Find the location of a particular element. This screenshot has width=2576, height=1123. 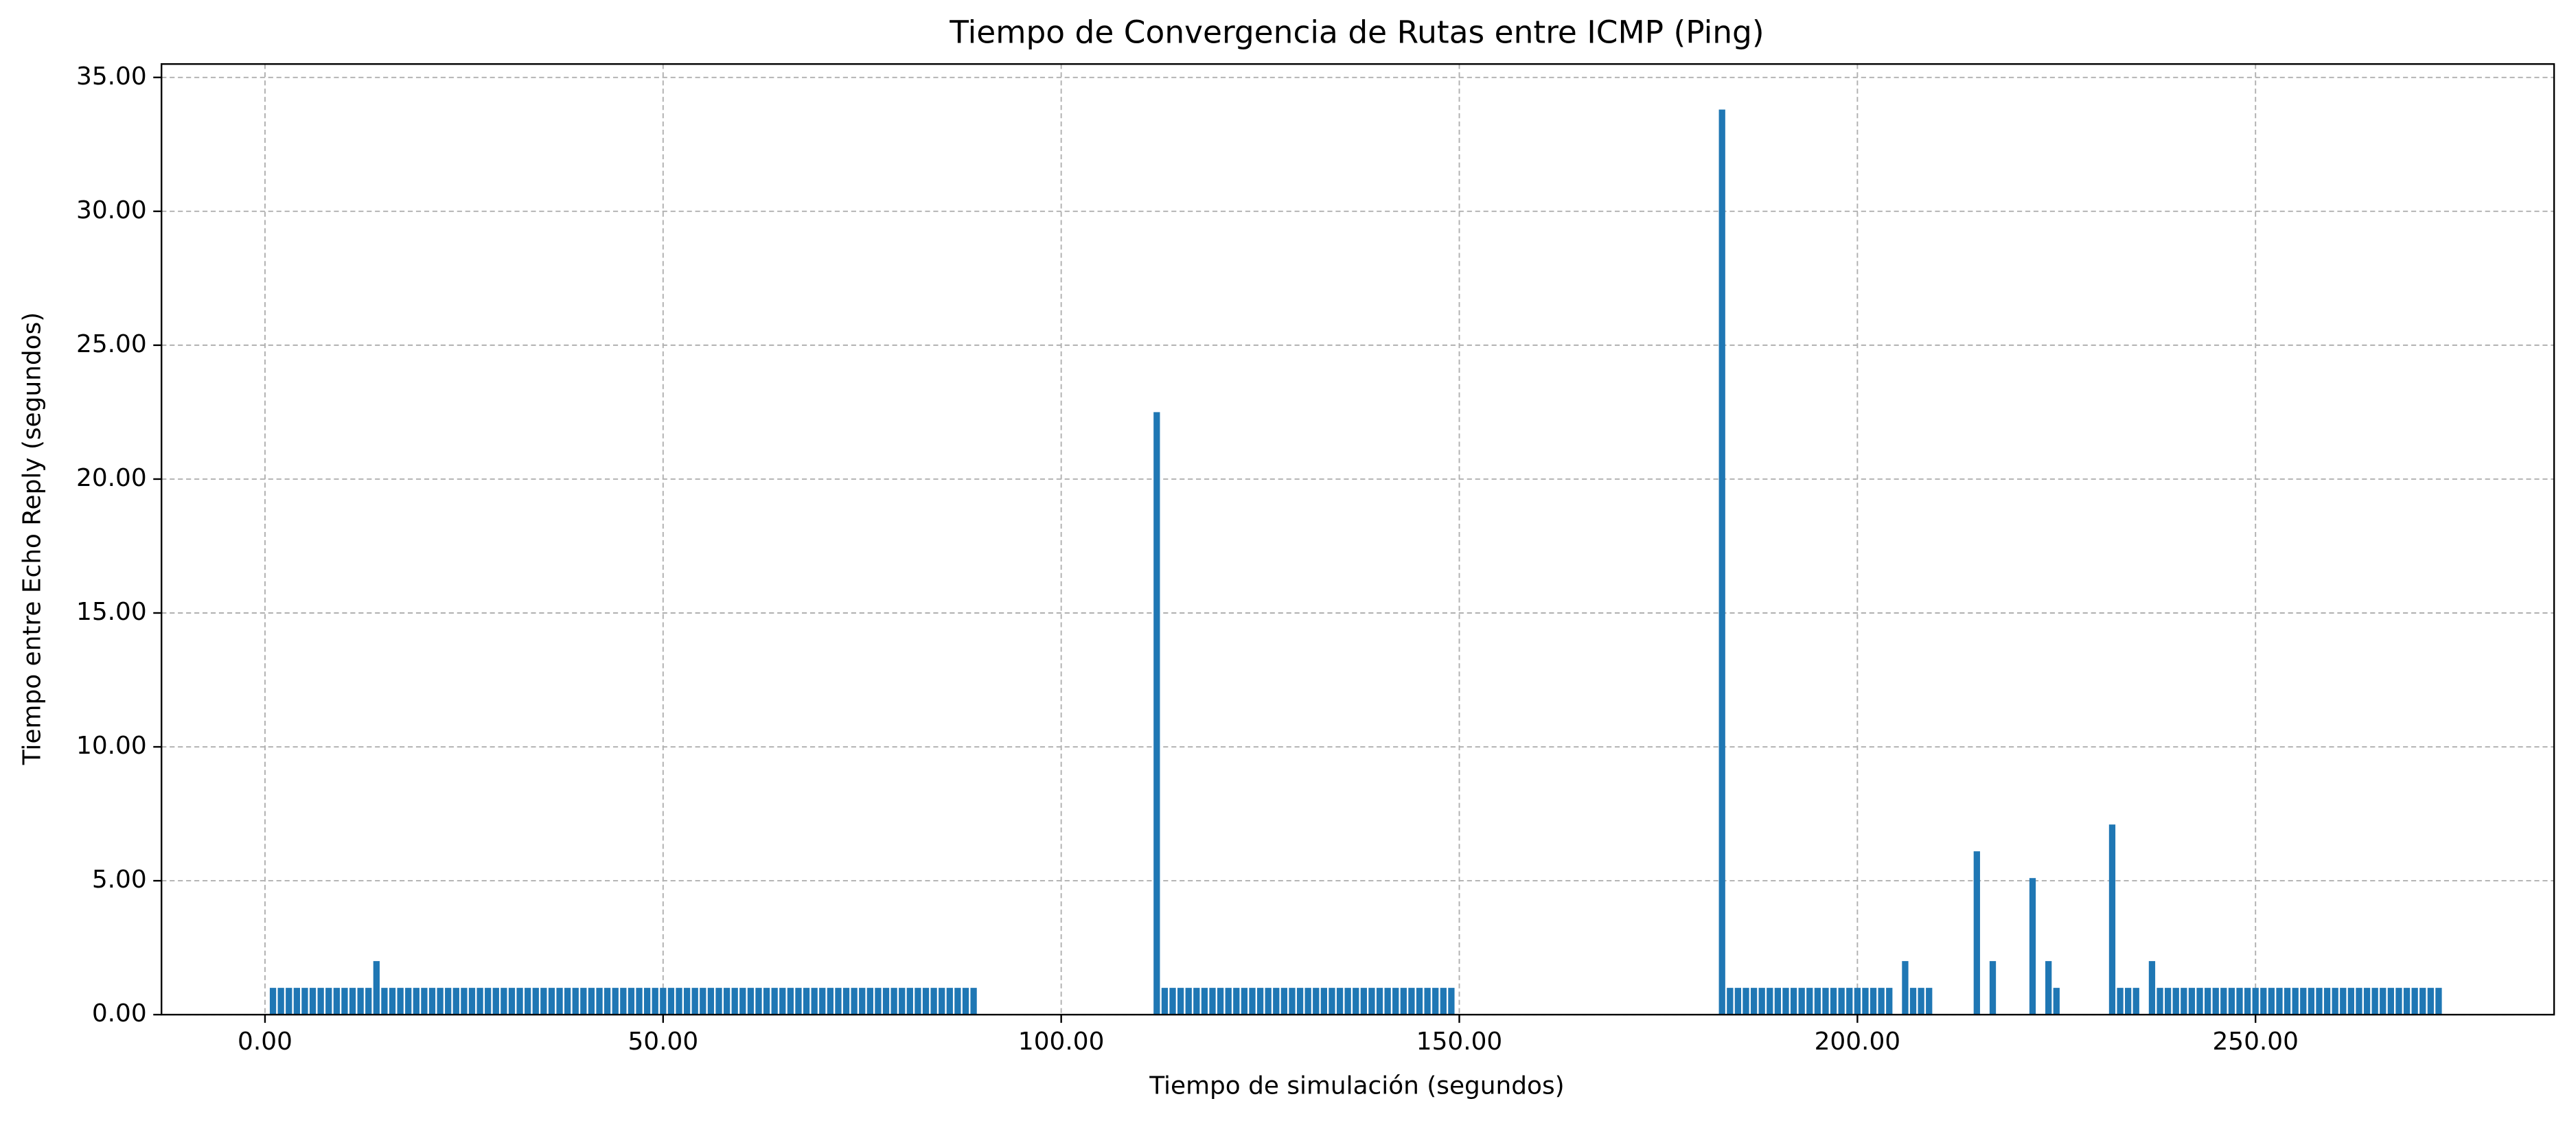

x-tick-label: 0.00 is located at coordinates (265, 1042).